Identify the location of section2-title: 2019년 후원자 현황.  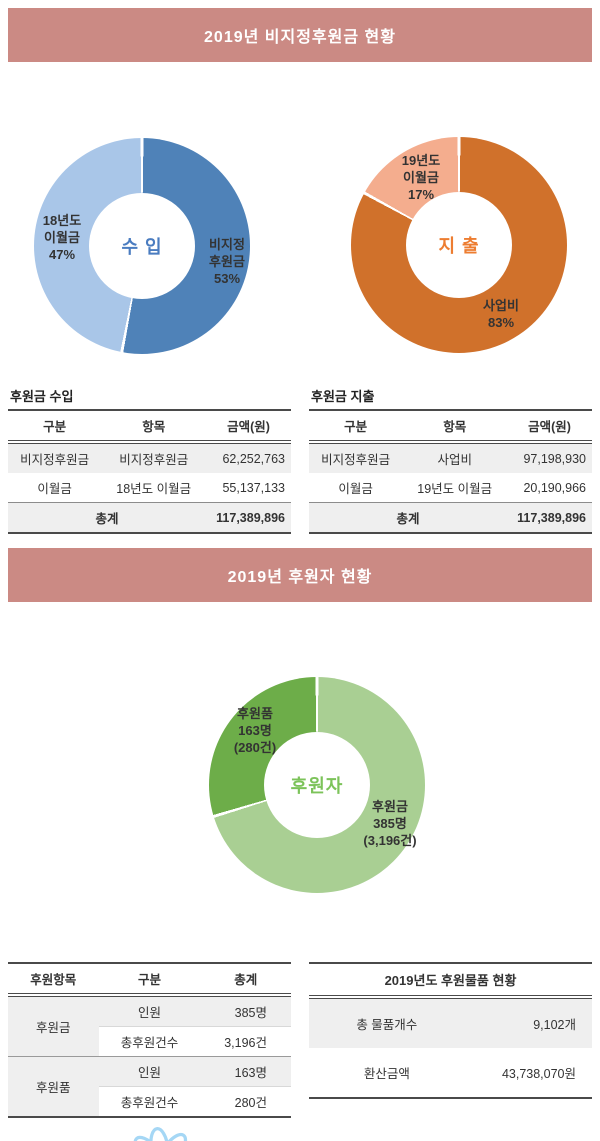
(300, 577).